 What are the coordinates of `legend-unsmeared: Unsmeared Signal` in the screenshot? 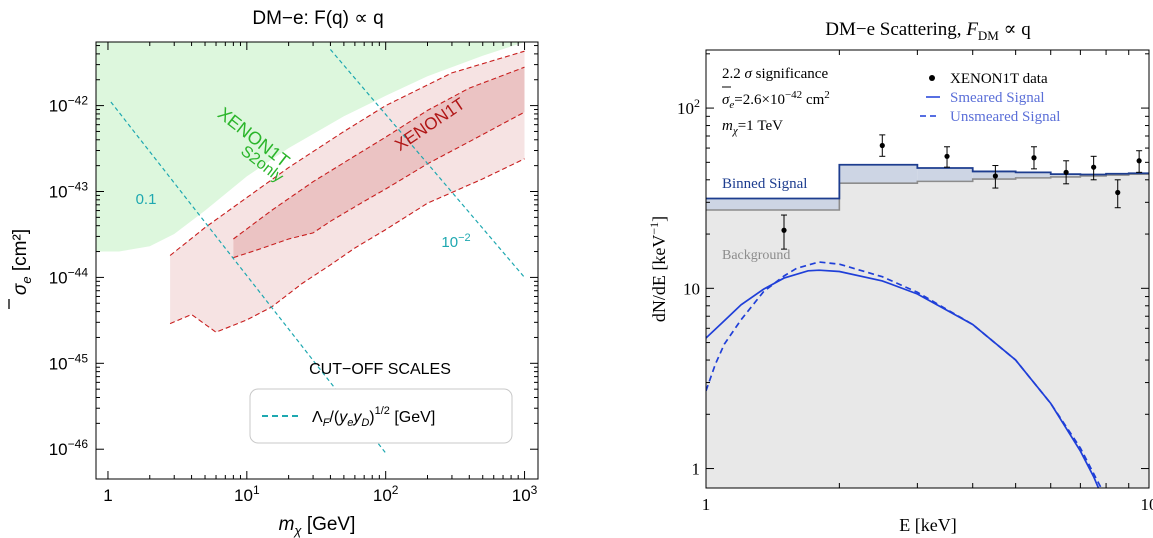 It's located at (1005, 117).